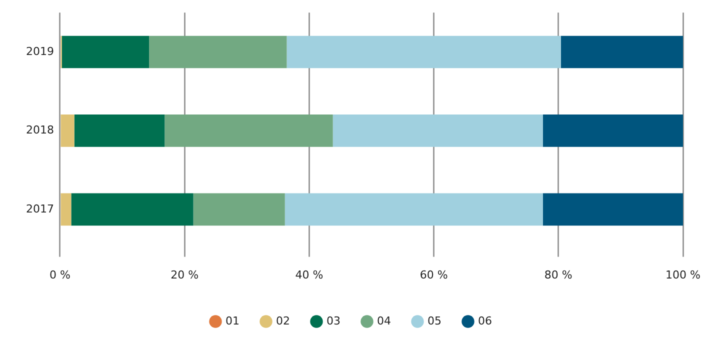  I want to click on legend-label: 05, so click(434, 321).